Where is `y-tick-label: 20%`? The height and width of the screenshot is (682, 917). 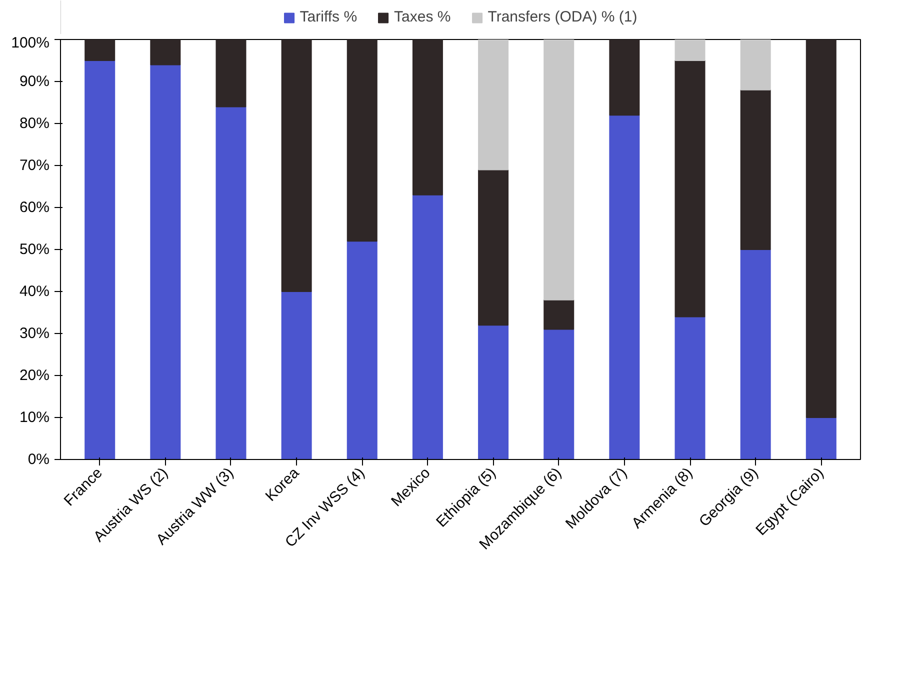 y-tick-label: 20% is located at coordinates (34, 375).